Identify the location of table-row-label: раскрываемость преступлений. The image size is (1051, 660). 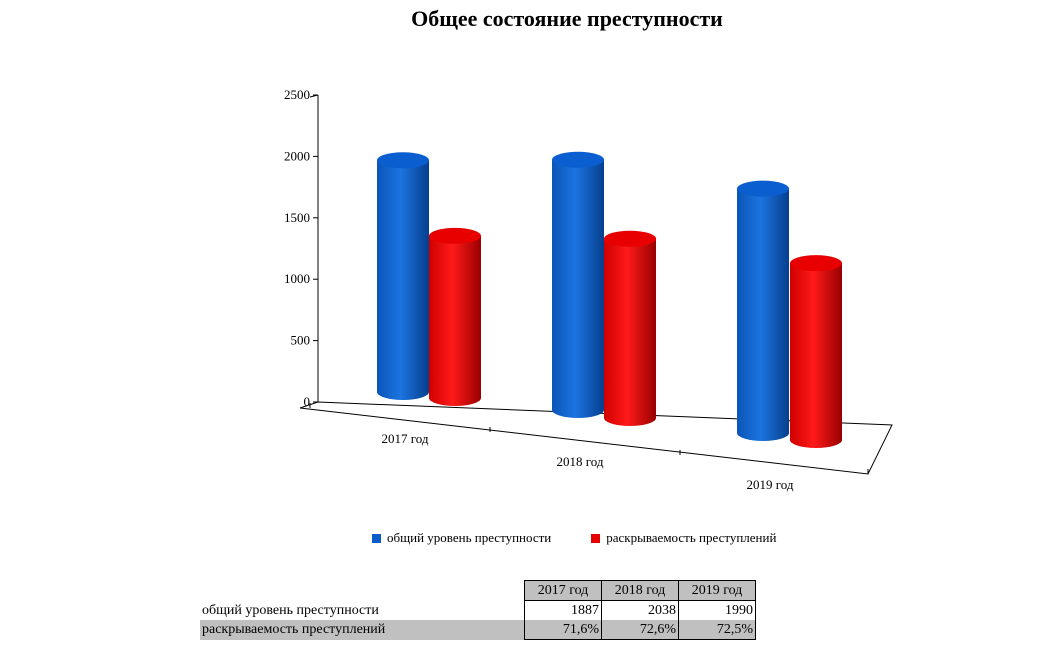
(362, 630).